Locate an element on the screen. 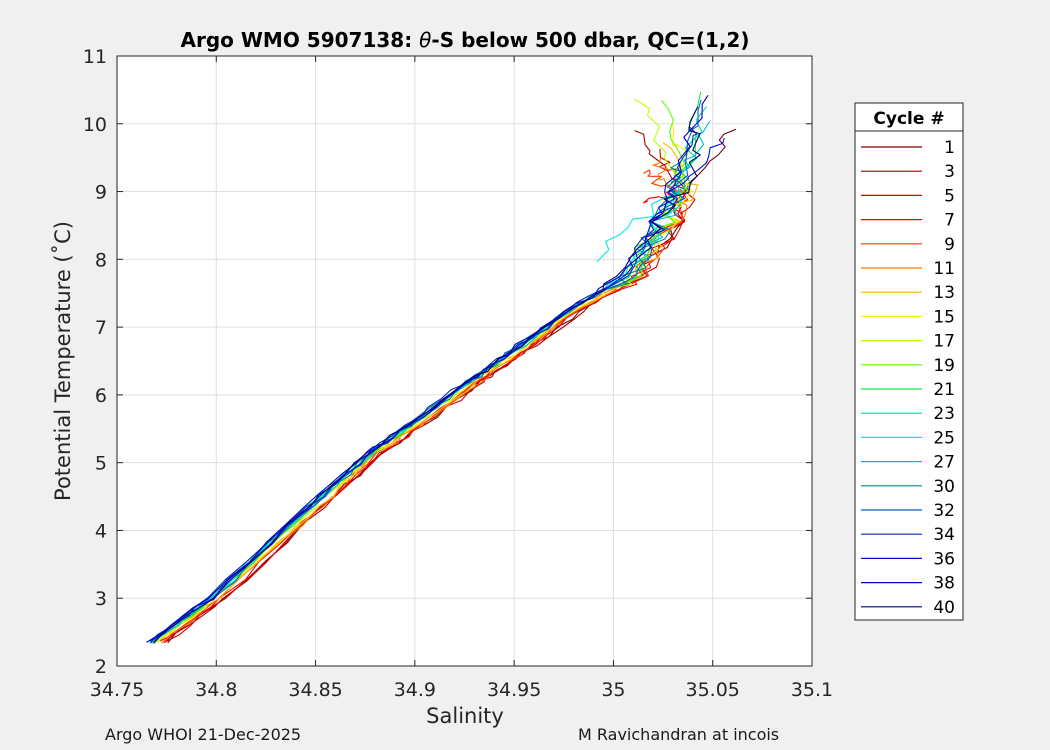 The width and height of the screenshot is (1050, 750). footer-left: Argo WHOI 21-Dec-2025 is located at coordinates (203, 734).